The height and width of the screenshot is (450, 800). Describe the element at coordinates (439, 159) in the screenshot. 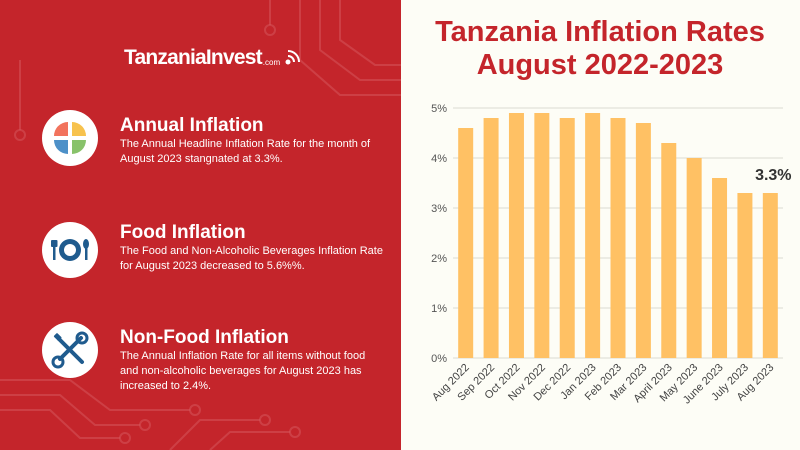

I see `y-tick-label: 4%` at that location.